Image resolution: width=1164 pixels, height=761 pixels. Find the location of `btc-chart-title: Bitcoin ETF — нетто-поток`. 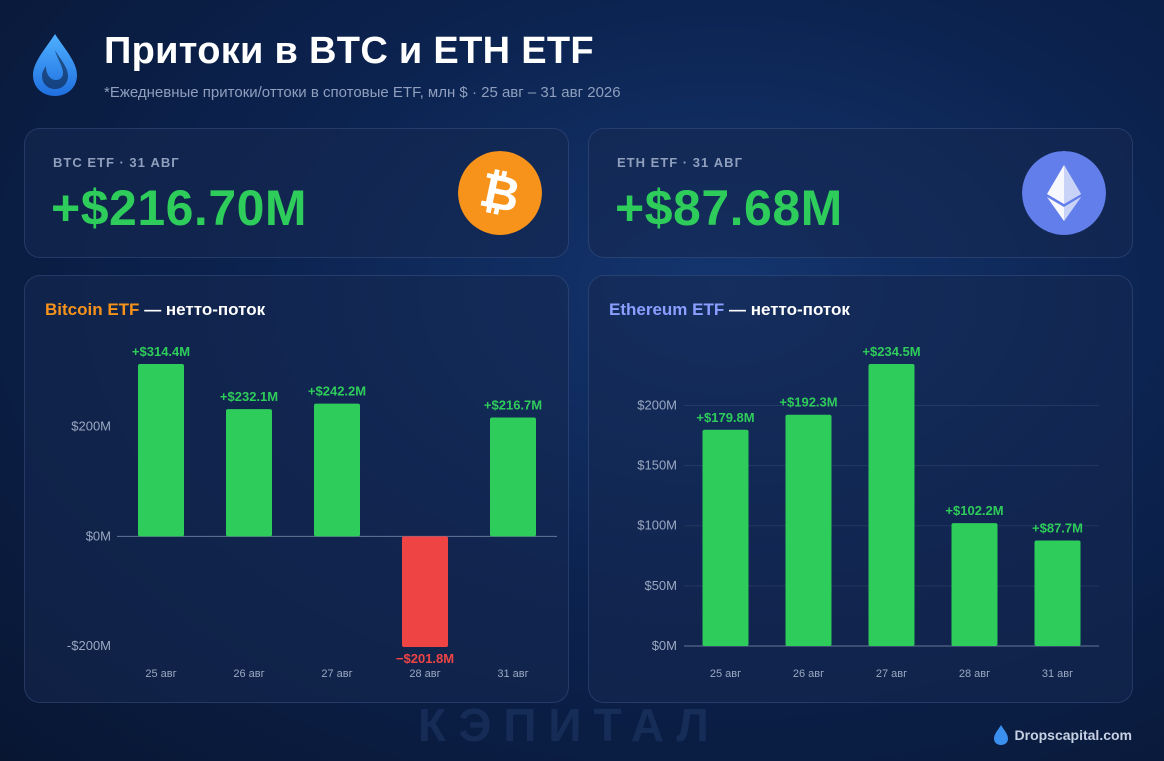

btc-chart-title: Bitcoin ETF — нетто-поток is located at coordinates (155, 310).